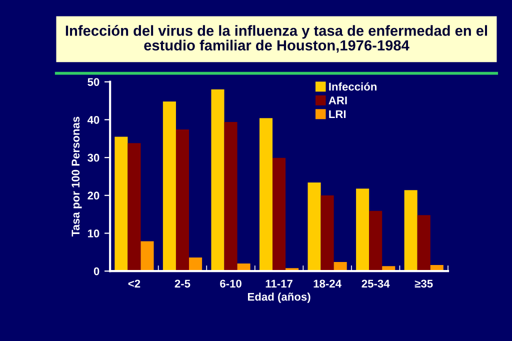  Describe the element at coordinates (94, 196) in the screenshot. I see `y-tick-label: 20` at that location.